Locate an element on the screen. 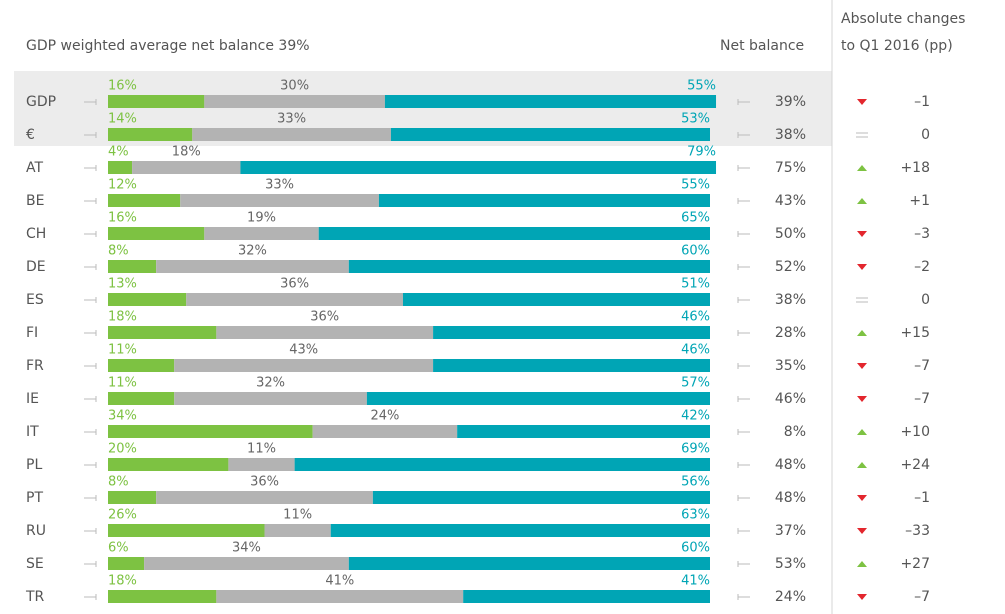  net-balance-value: 52% is located at coordinates (790, 267).